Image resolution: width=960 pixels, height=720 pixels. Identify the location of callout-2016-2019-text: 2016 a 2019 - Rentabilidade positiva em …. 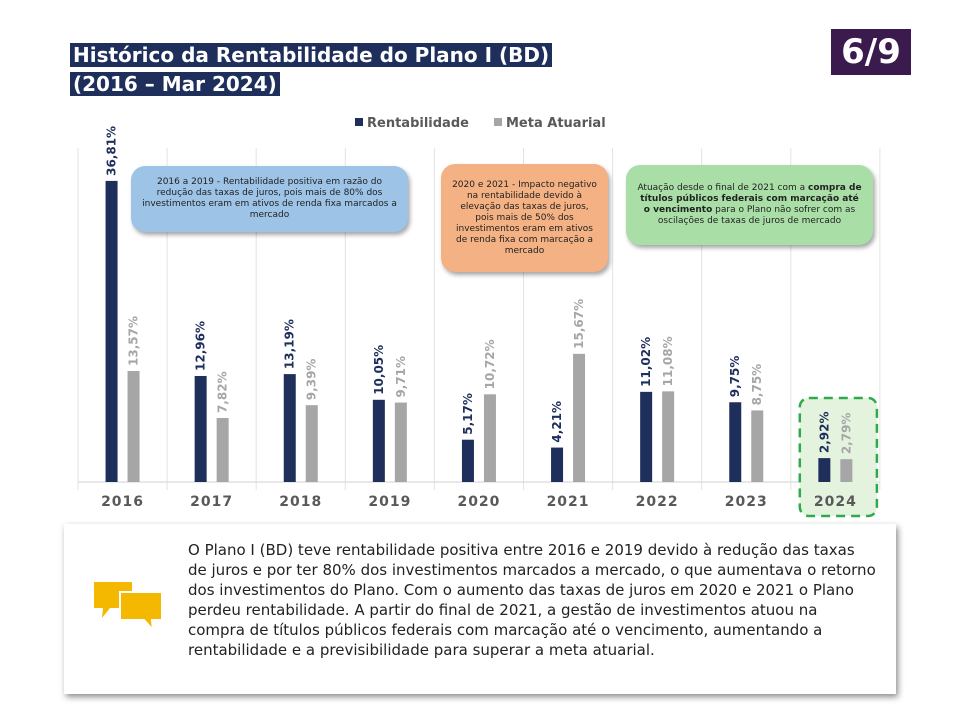
(269, 198).